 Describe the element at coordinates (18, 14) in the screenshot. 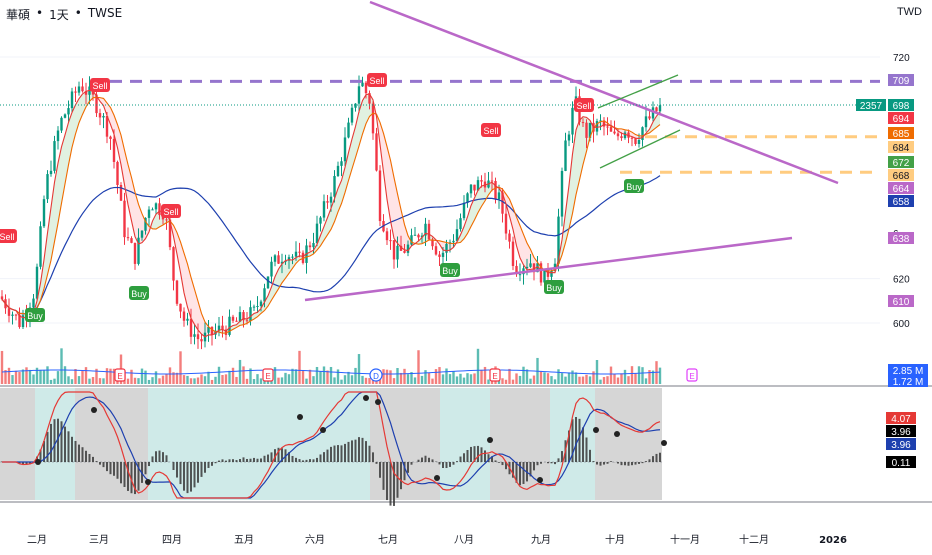

I see `symbol-name: 華碩` at that location.